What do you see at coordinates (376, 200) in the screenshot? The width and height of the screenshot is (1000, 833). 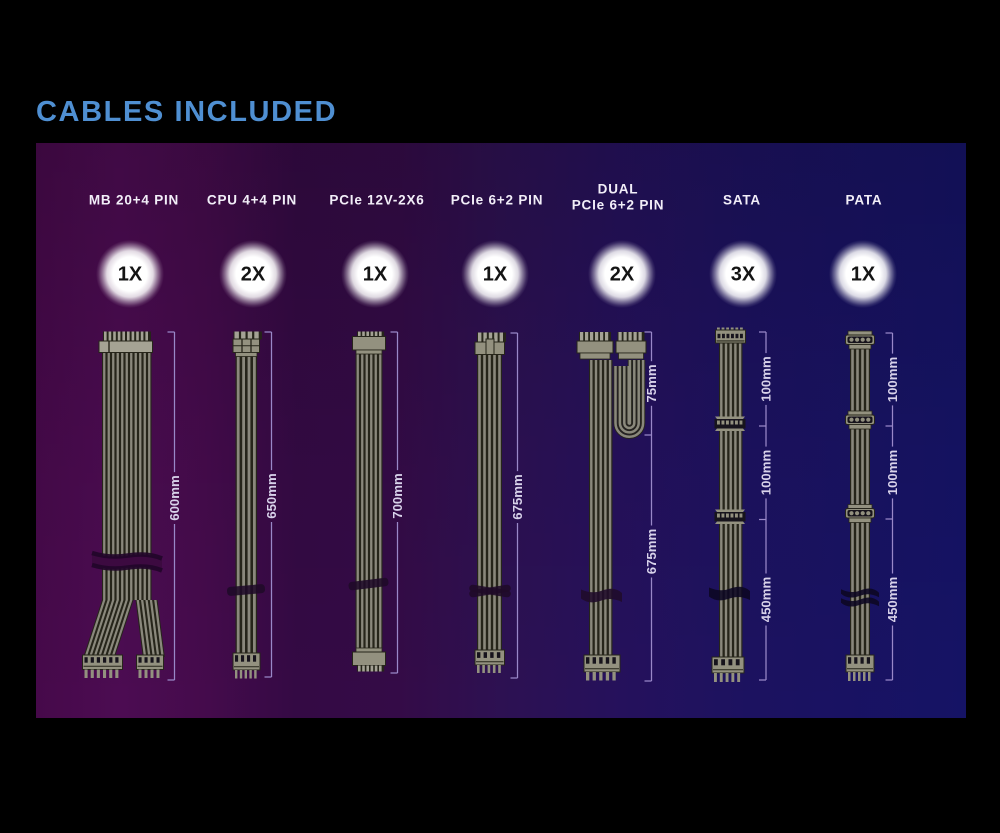 I see `svg-text: PCIe 12V-2X6` at bounding box center [376, 200].